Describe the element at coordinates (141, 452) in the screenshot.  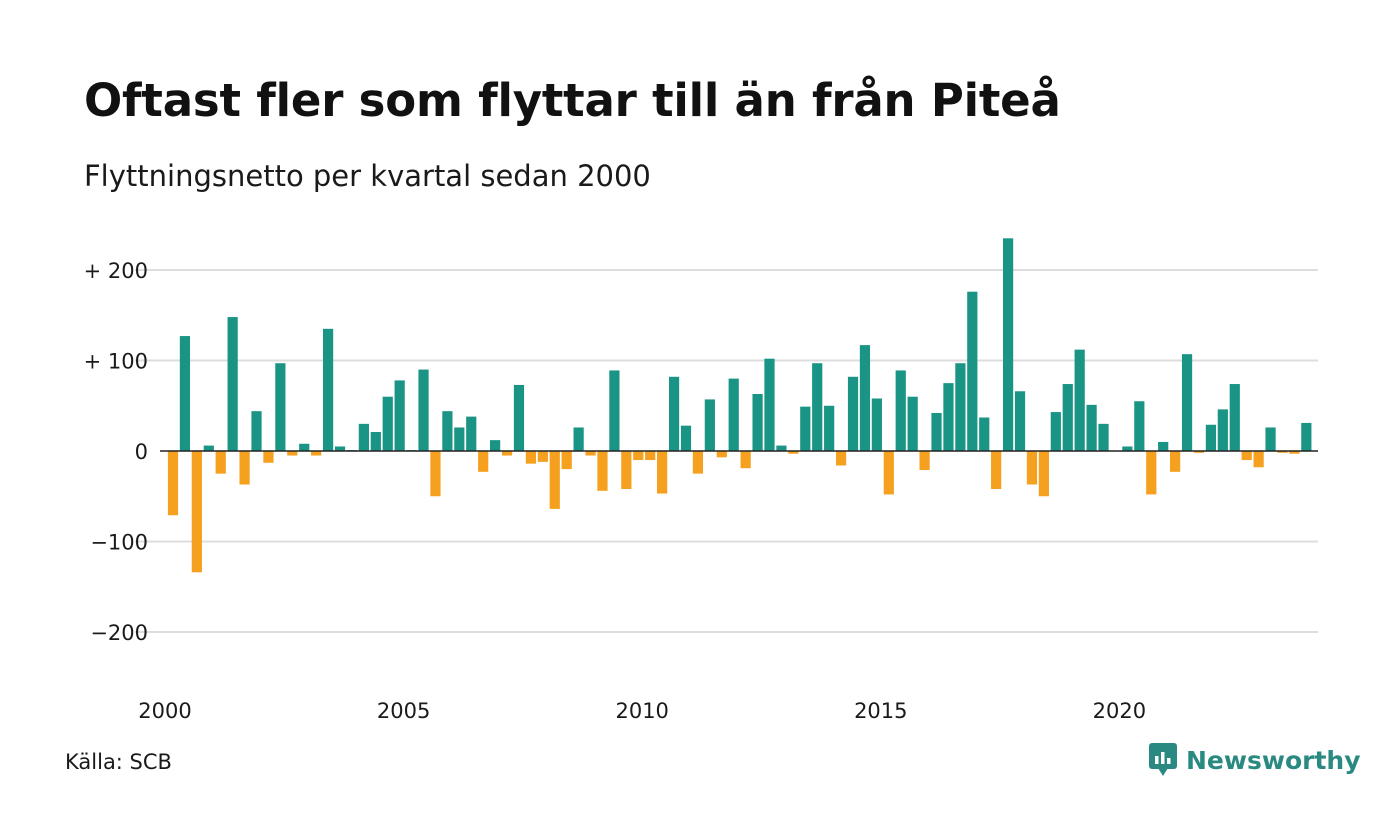
I see `y-tick-label: 0` at that location.